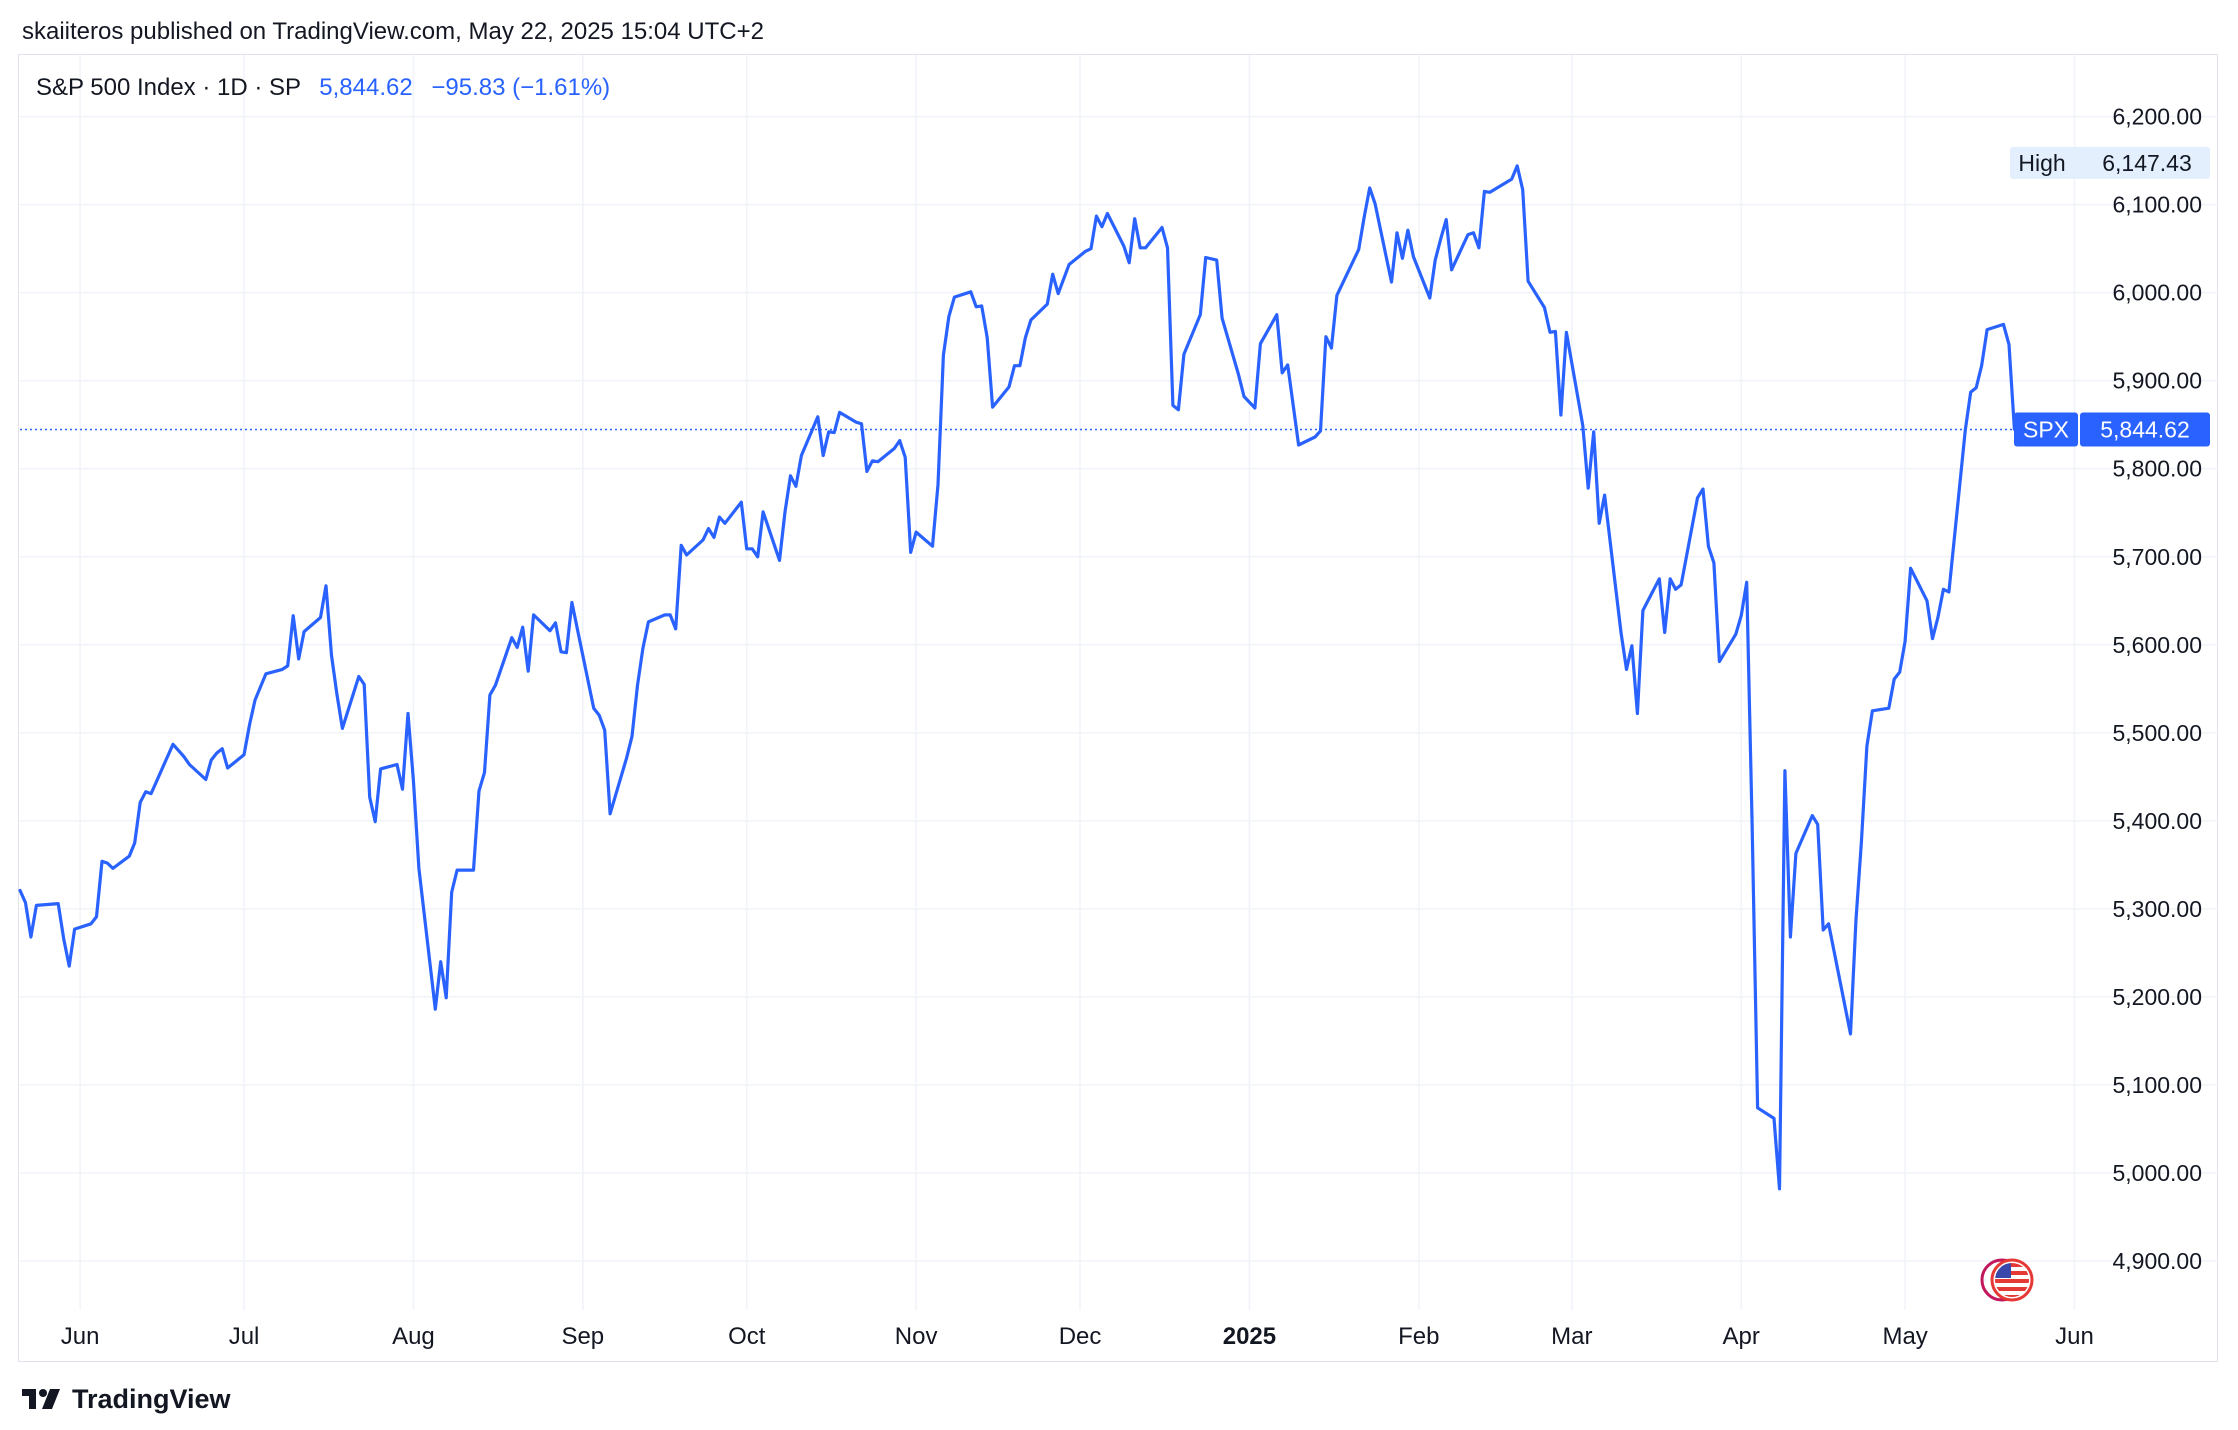 The width and height of the screenshot is (2238, 1430). Describe the element at coordinates (366, 87) in the screenshot. I see `legend-price: 5,844.62` at that location.